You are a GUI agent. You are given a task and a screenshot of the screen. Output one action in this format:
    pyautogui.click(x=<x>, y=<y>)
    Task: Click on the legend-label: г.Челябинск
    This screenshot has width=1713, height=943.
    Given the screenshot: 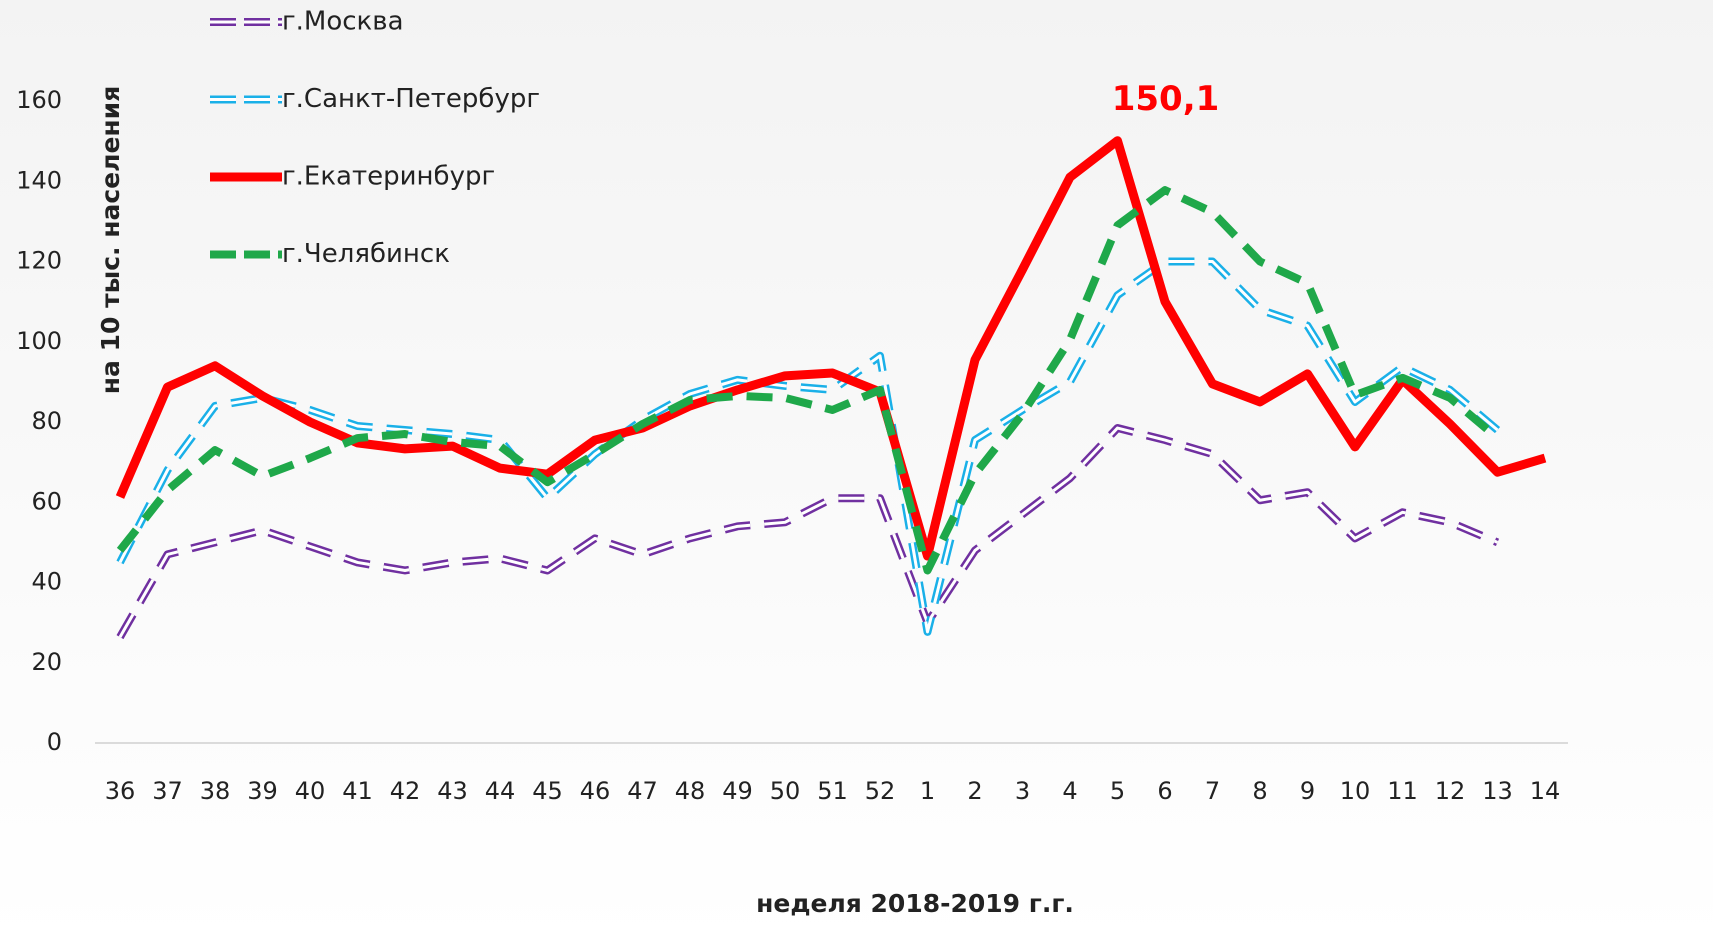 What is the action you would take?
    pyautogui.click(x=366, y=254)
    